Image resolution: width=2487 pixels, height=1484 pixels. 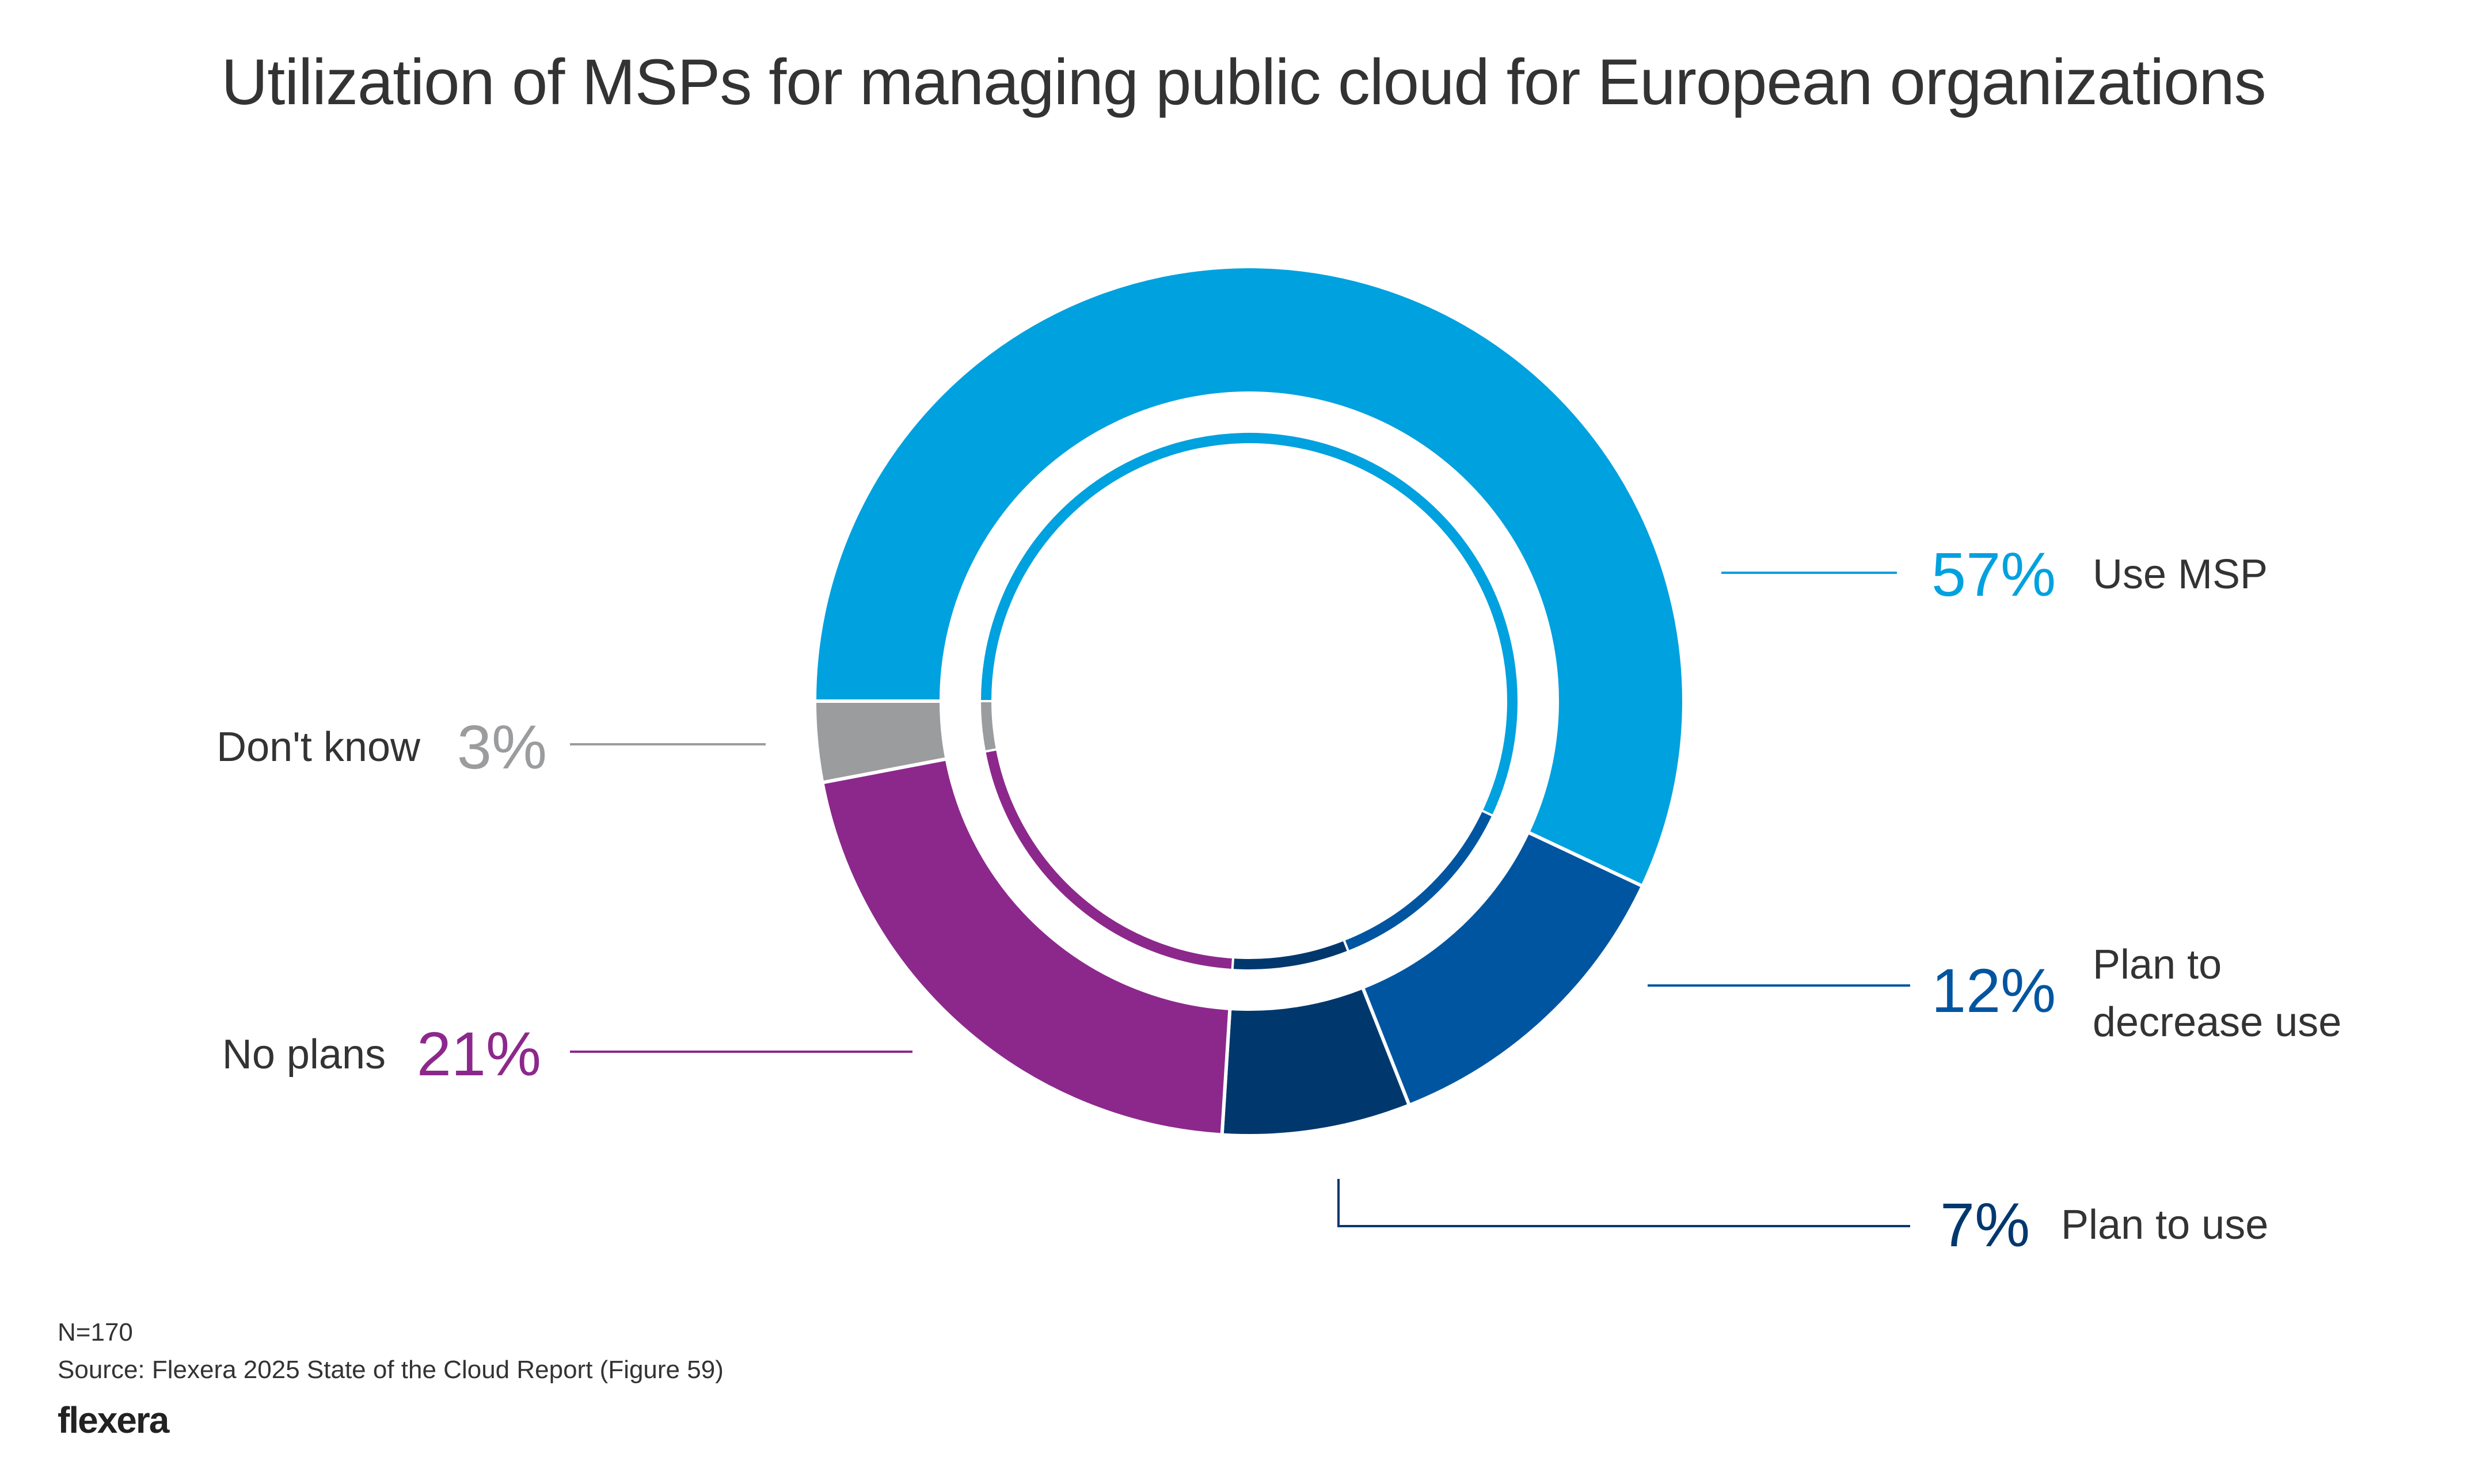 I want to click on sample-size: N=170, so click(x=95, y=1332).